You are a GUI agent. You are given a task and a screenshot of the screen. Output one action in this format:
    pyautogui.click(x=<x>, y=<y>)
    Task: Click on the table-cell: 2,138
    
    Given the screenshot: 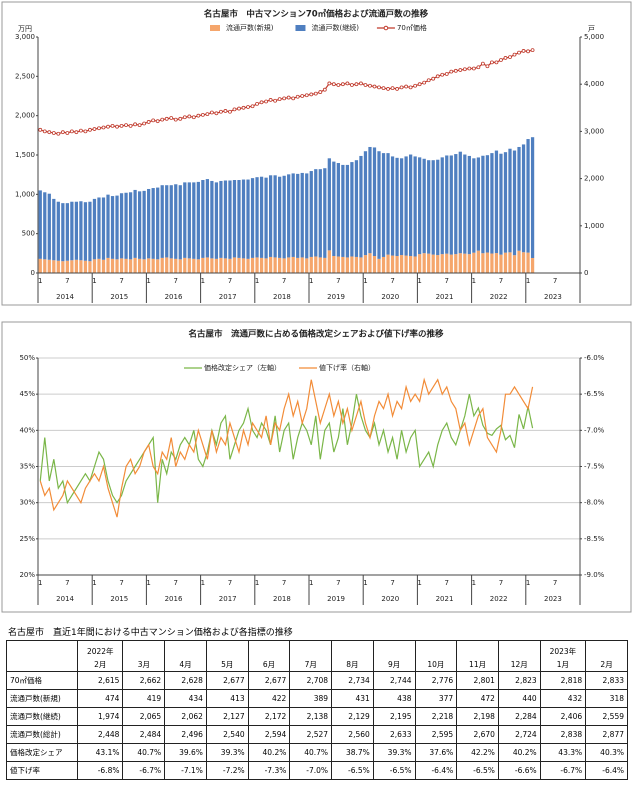 What is the action you would take?
    pyautogui.click(x=311, y=716)
    